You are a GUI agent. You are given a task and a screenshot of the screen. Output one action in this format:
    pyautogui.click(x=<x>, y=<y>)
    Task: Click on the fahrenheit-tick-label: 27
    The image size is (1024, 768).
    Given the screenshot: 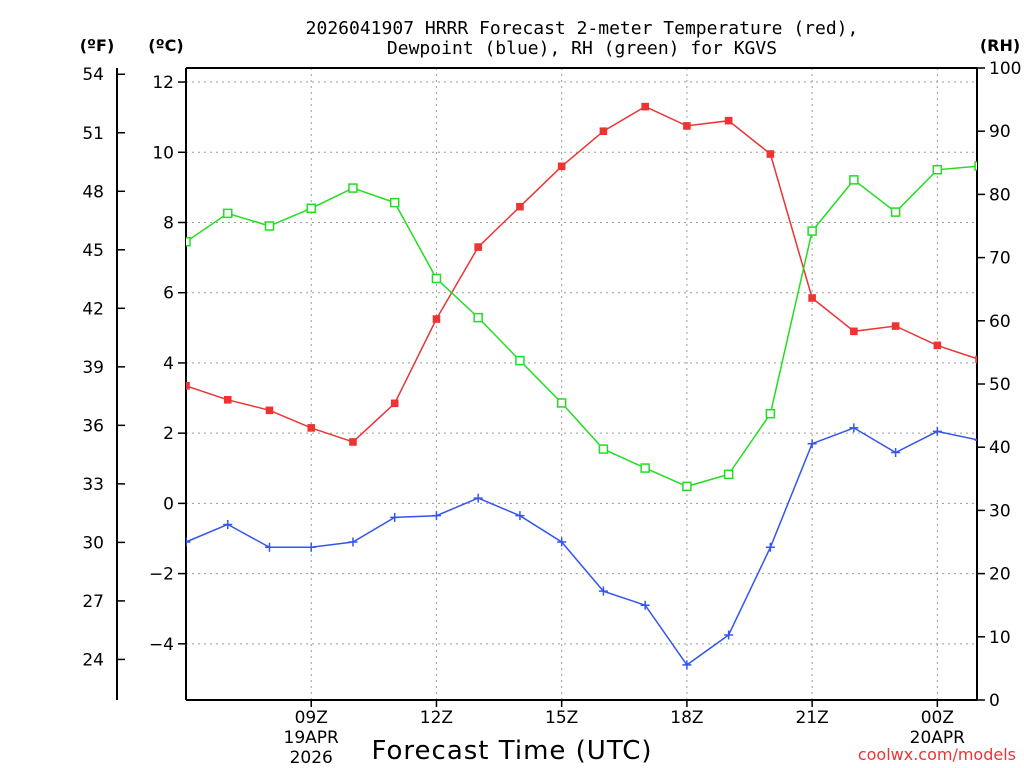 What is the action you would take?
    pyautogui.click(x=93, y=602)
    